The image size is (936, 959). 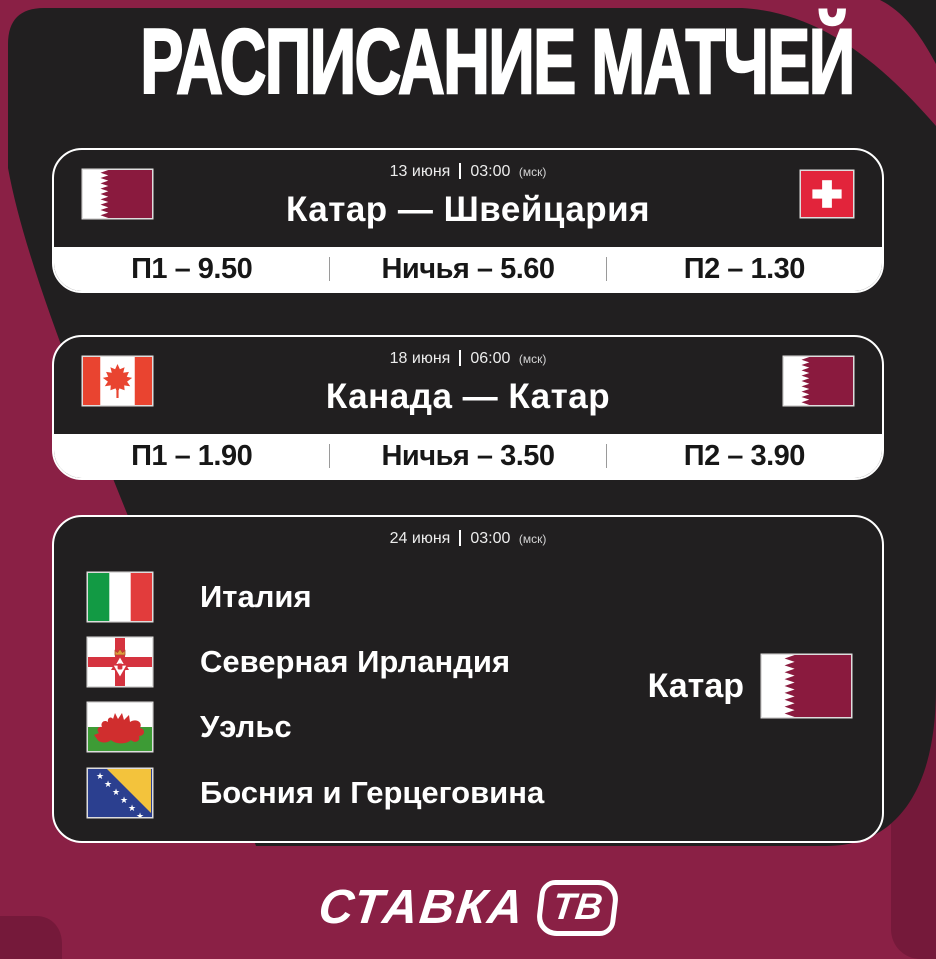 I want to click on odds-p2: П2 – 1.30, so click(x=744, y=268).